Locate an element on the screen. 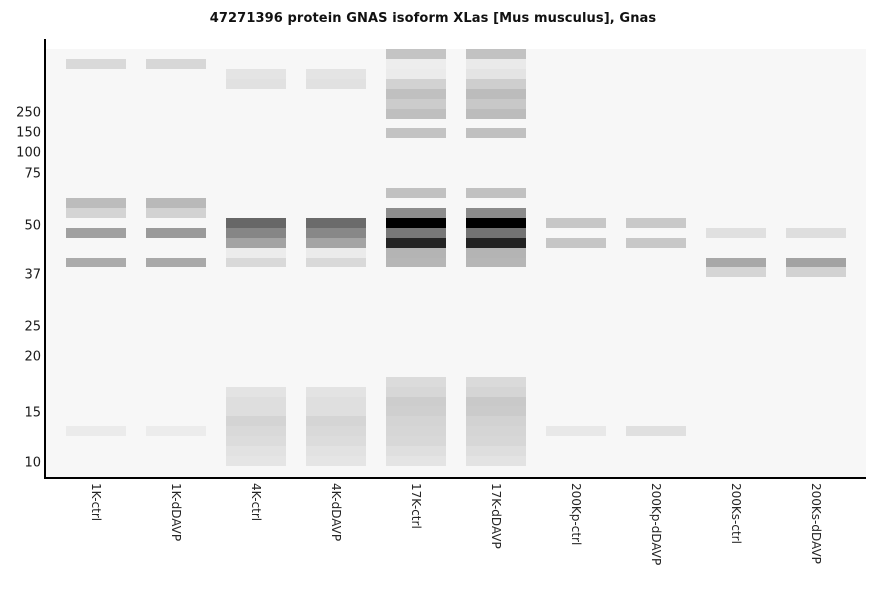 This screenshot has height=595, width=886. lane-label-4K-ctrl: 4K-ctrl is located at coordinates (256, 502).